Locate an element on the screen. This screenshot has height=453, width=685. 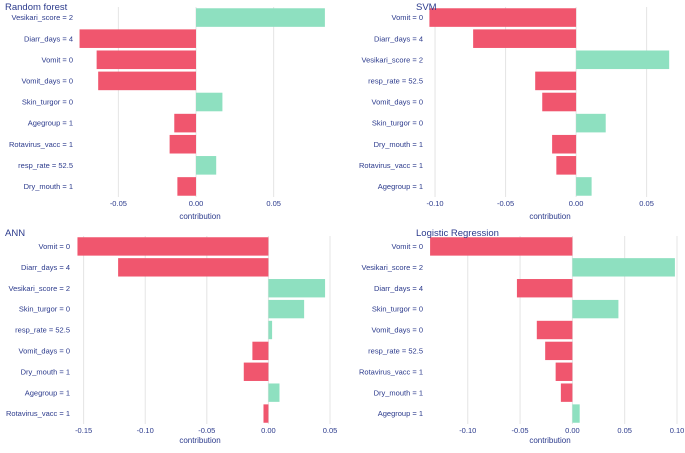
x-tick-label: -0.15 is located at coordinates (83, 430).